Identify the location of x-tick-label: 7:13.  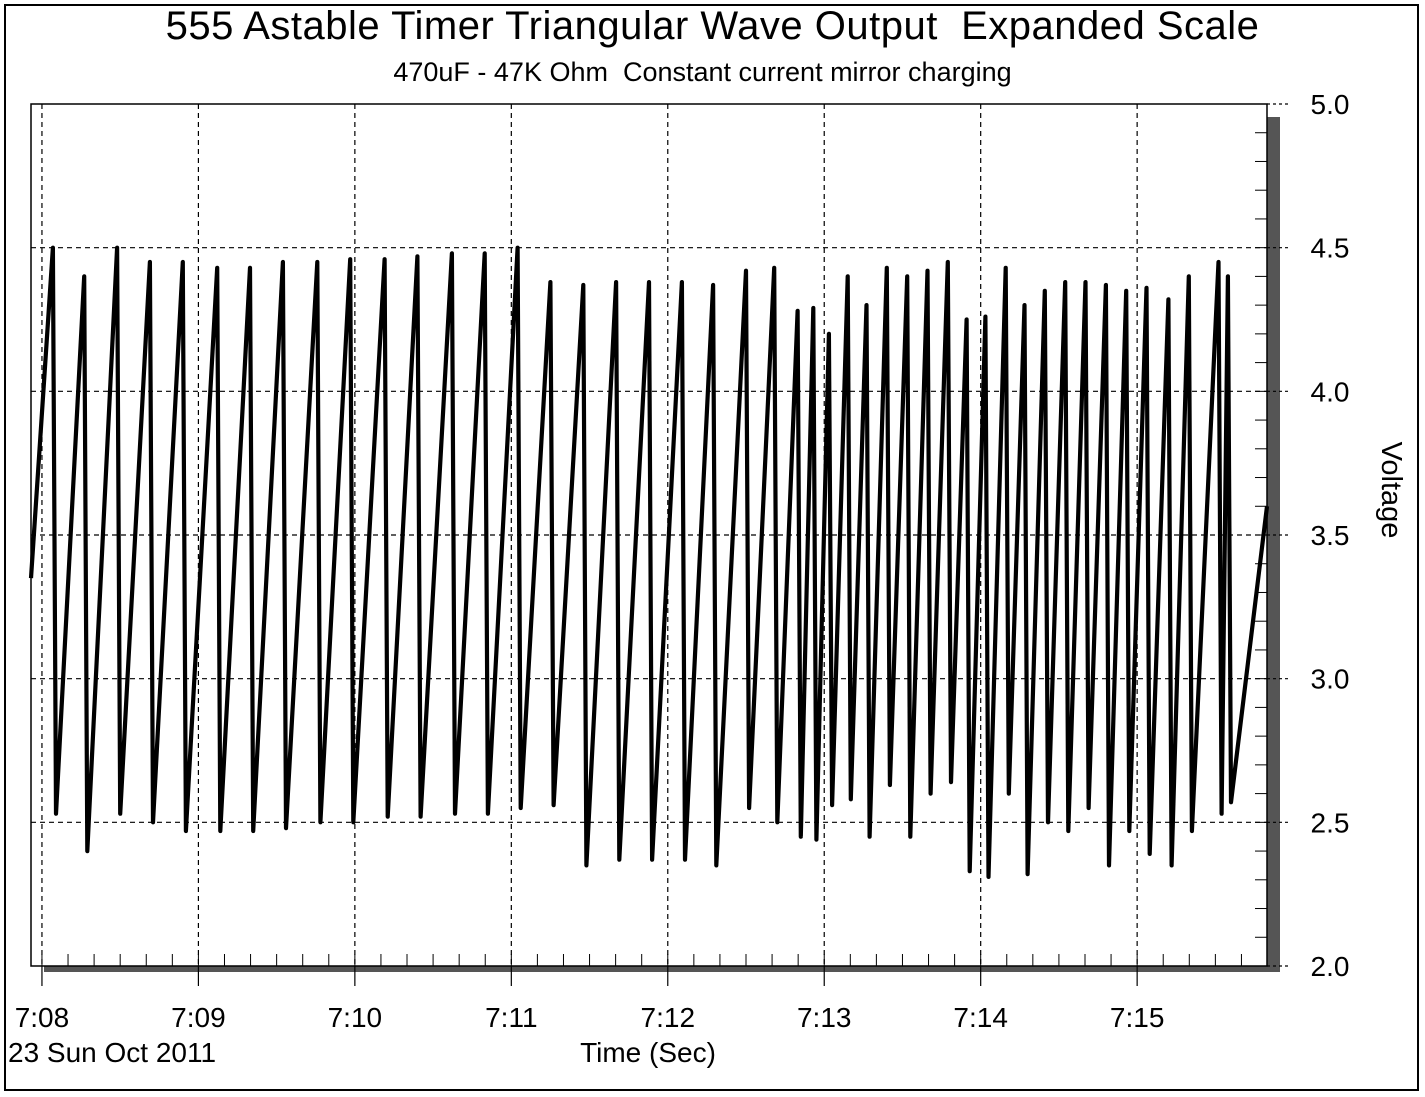
(824, 1017).